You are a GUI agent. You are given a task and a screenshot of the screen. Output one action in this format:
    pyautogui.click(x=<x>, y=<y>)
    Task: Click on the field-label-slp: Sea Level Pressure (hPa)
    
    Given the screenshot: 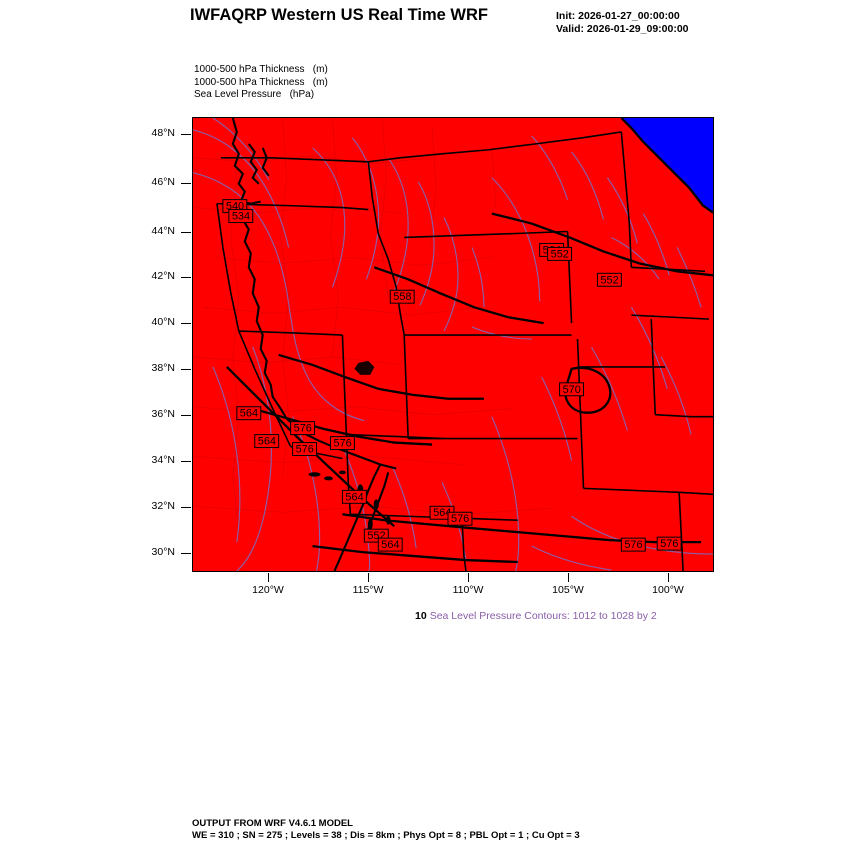 What is the action you would take?
    pyautogui.click(x=254, y=95)
    